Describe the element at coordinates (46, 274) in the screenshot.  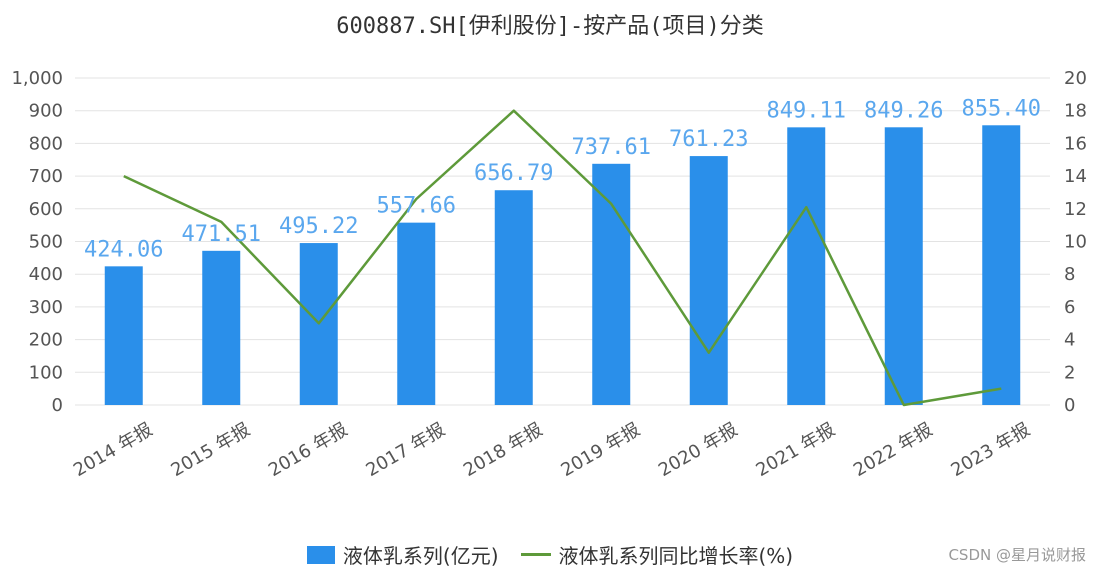
I see `left-tick-label: 400` at that location.